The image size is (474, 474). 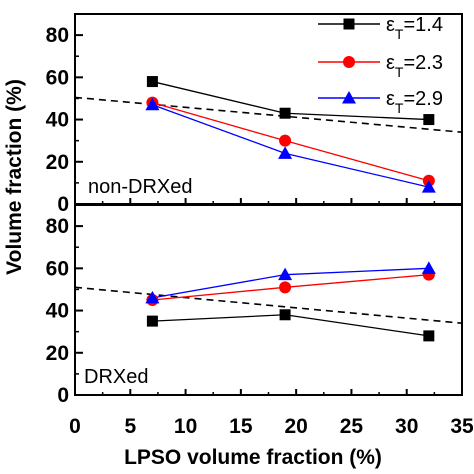 I want to click on x-tick-label: 5, so click(x=130, y=426).